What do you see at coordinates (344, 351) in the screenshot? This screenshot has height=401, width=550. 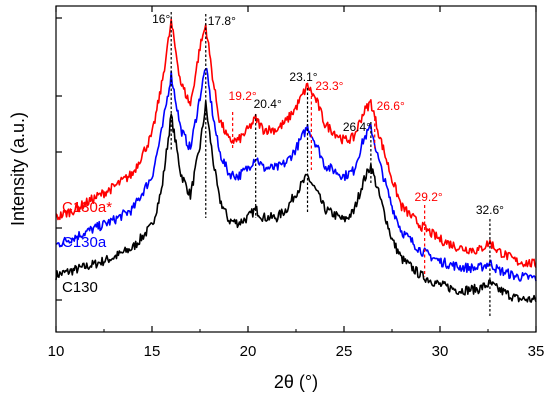 I see `x-tick-label: 25` at bounding box center [344, 351].